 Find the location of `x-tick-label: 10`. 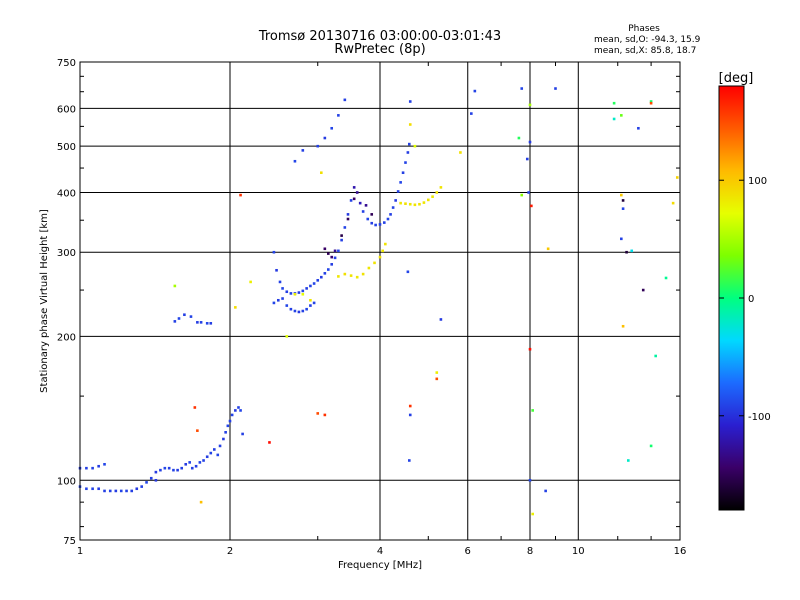

x-tick-label: 10 is located at coordinates (578, 551).